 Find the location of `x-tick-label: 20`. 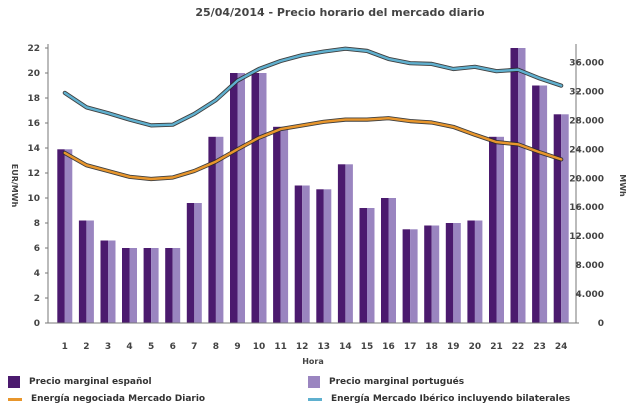

x-tick-label: 20 is located at coordinates (475, 347).